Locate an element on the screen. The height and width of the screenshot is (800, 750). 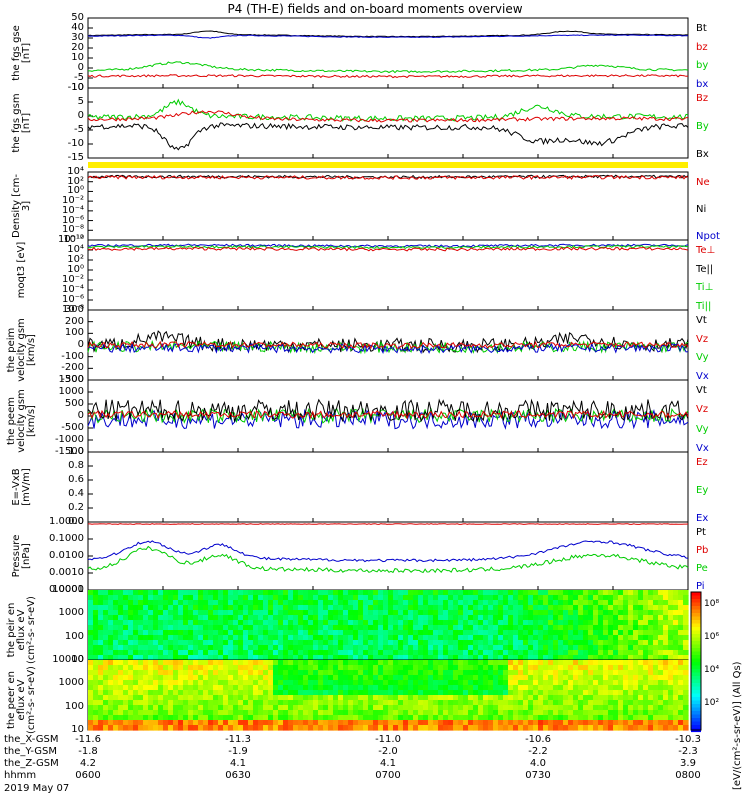
colorbar-tick: 10⁴ is located at coordinates (712, 670).